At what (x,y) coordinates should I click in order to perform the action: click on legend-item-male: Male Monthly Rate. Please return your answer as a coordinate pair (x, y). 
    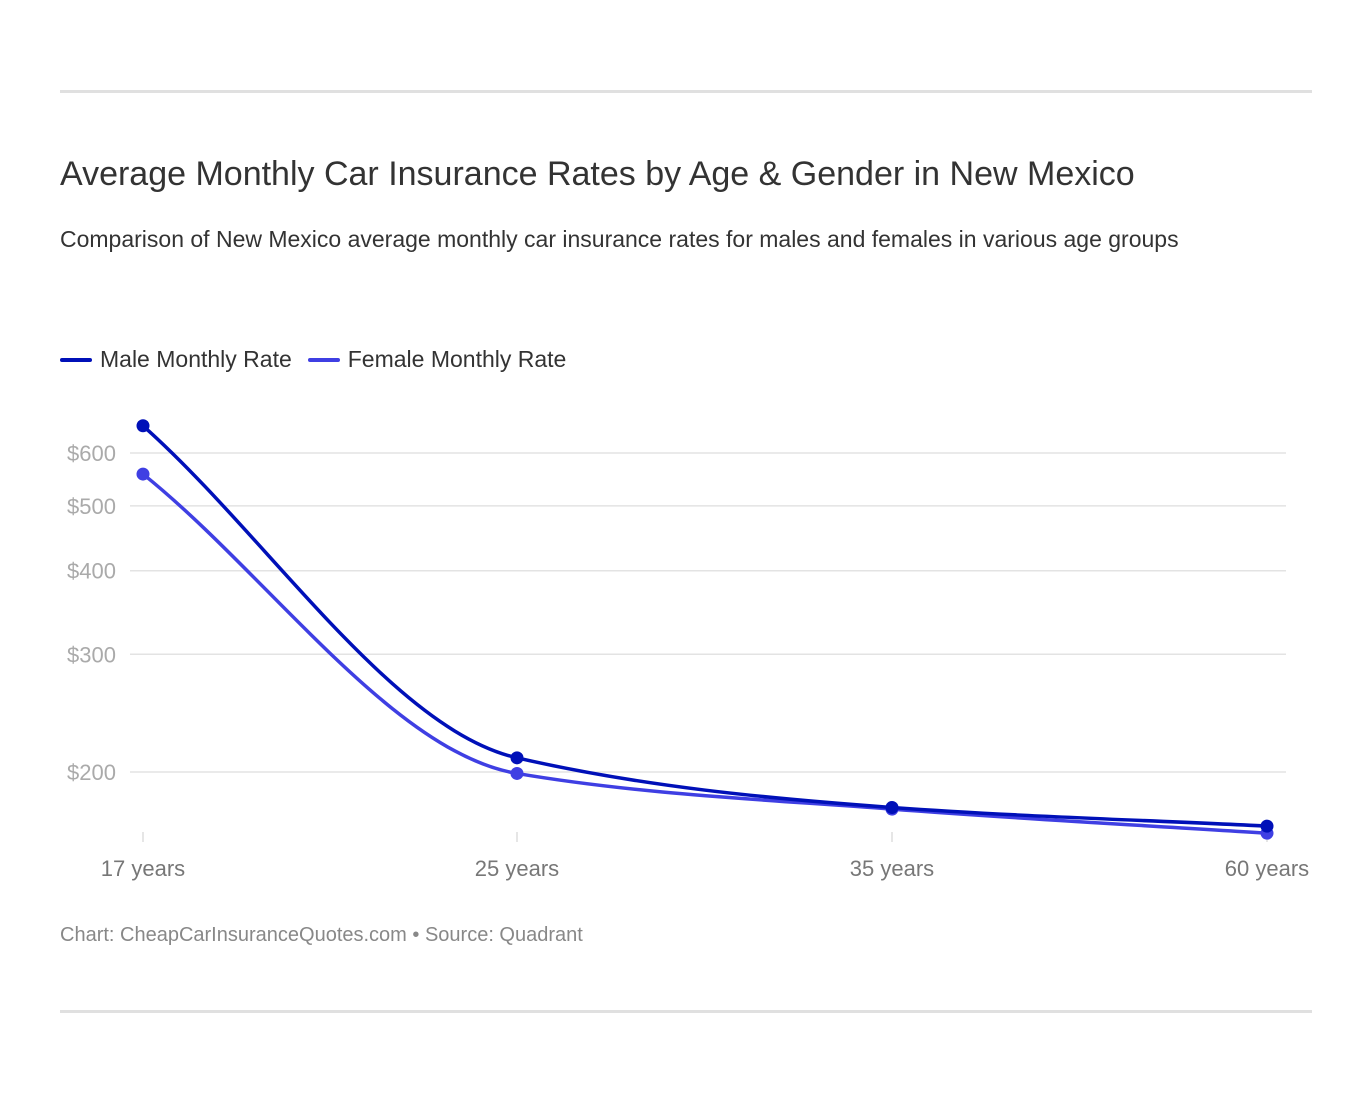
    Looking at the image, I should click on (176, 359).